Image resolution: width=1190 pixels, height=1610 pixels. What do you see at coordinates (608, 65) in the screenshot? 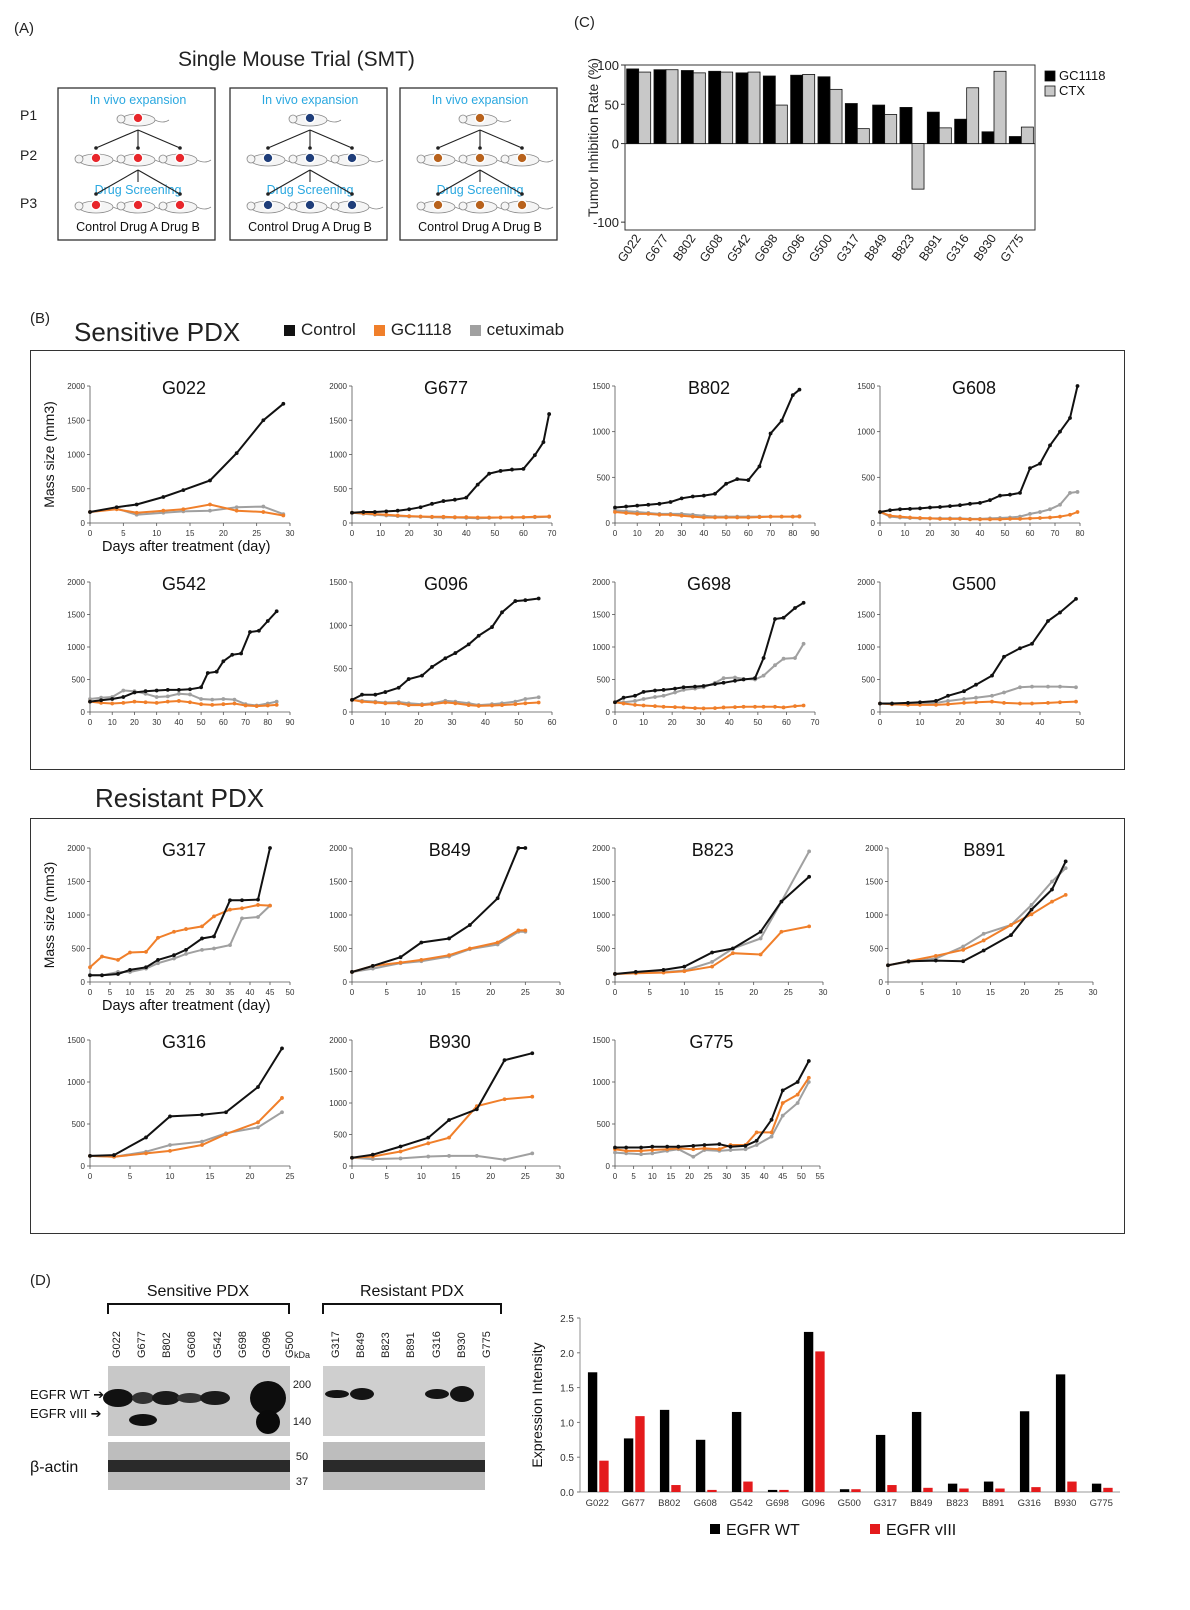
I see `y-tick-label: 100` at bounding box center [608, 65].